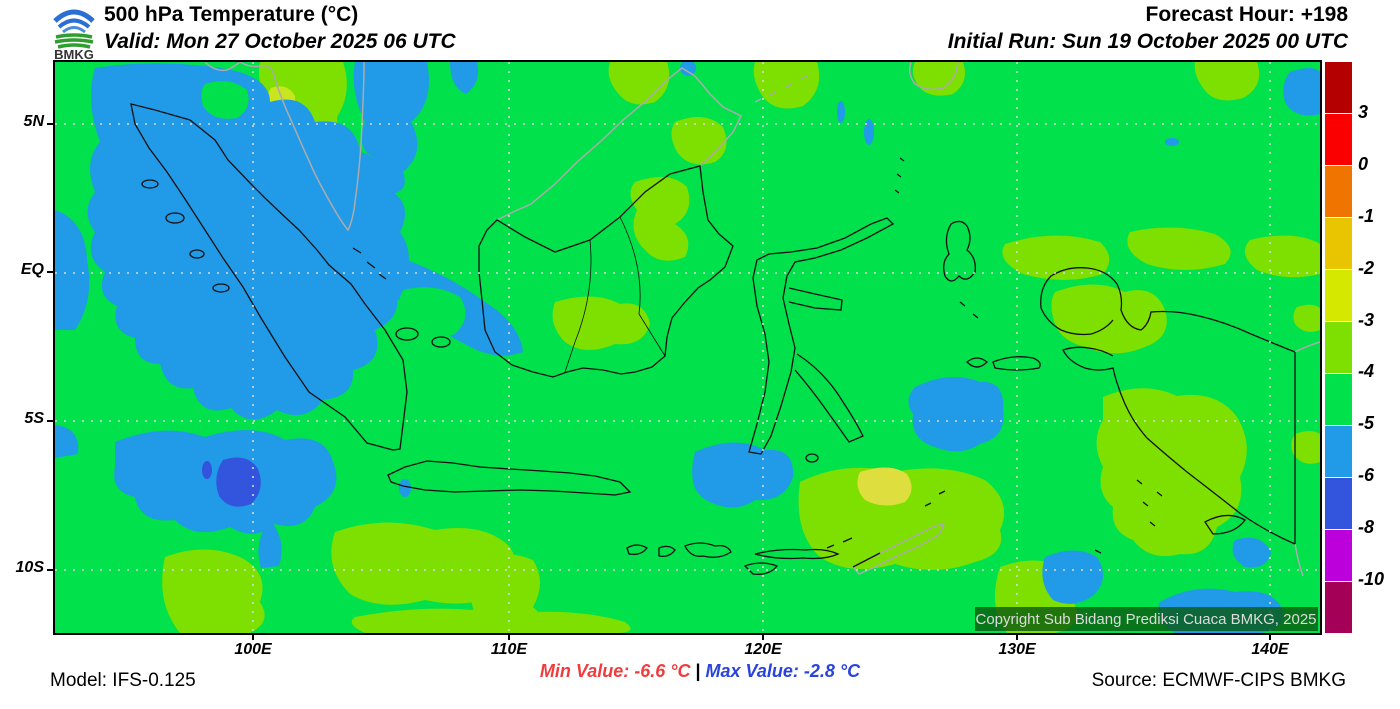  What do you see at coordinates (1371, 579) in the screenshot?
I see `colorbar-label: -10` at bounding box center [1371, 579].